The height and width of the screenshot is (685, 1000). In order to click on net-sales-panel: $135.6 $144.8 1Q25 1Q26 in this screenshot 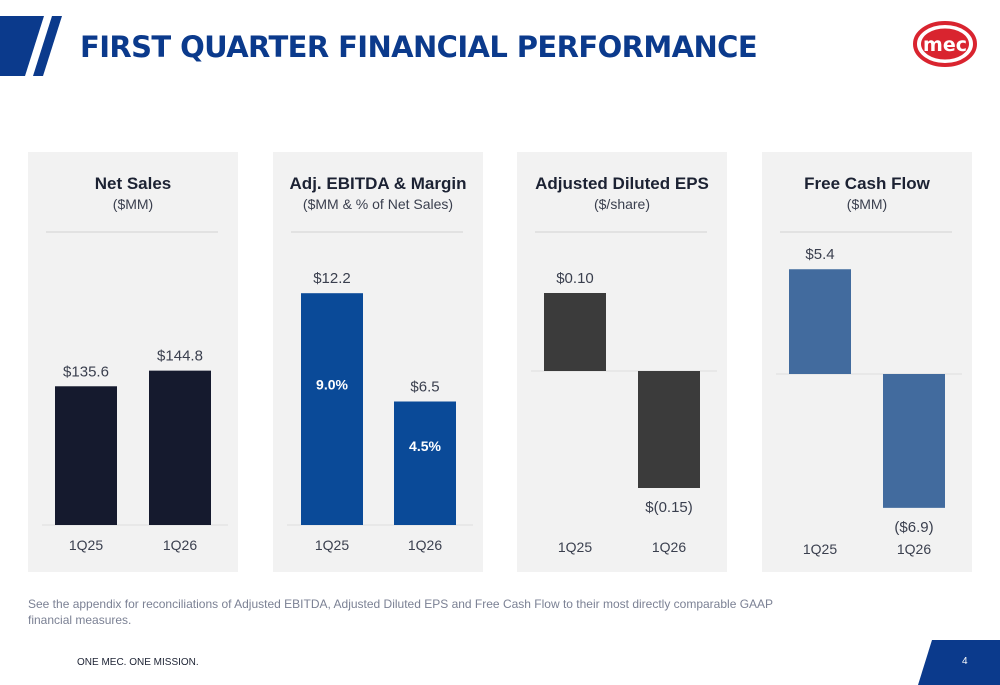, I will do `click(133, 362)`.